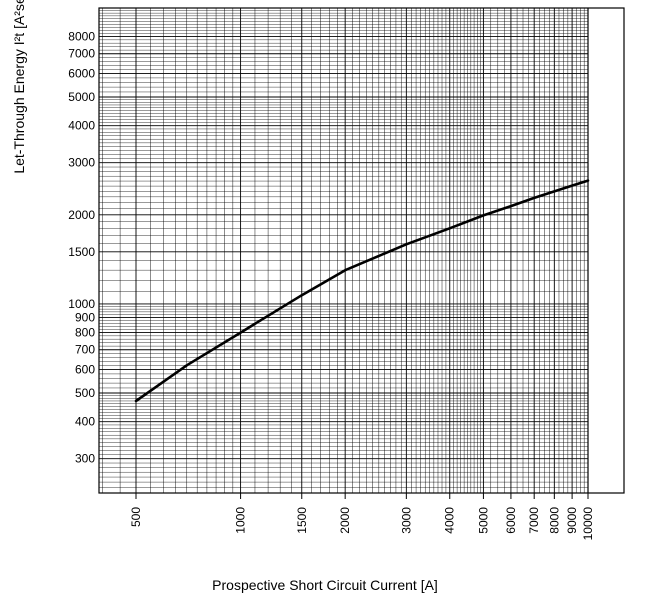  Describe the element at coordinates (85, 459) in the screenshot. I see `y-tick-label: 300` at that location.